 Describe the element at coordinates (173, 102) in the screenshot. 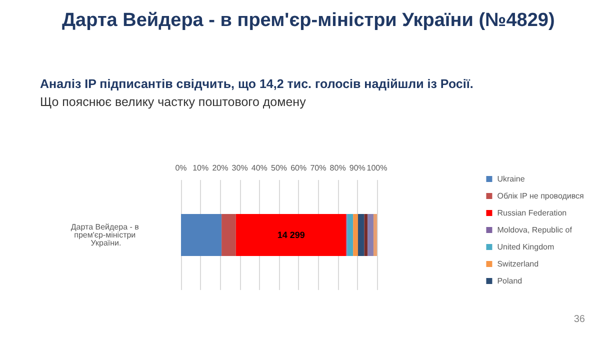

I see `text: Що пояснює велику частку поштового домену` at that location.